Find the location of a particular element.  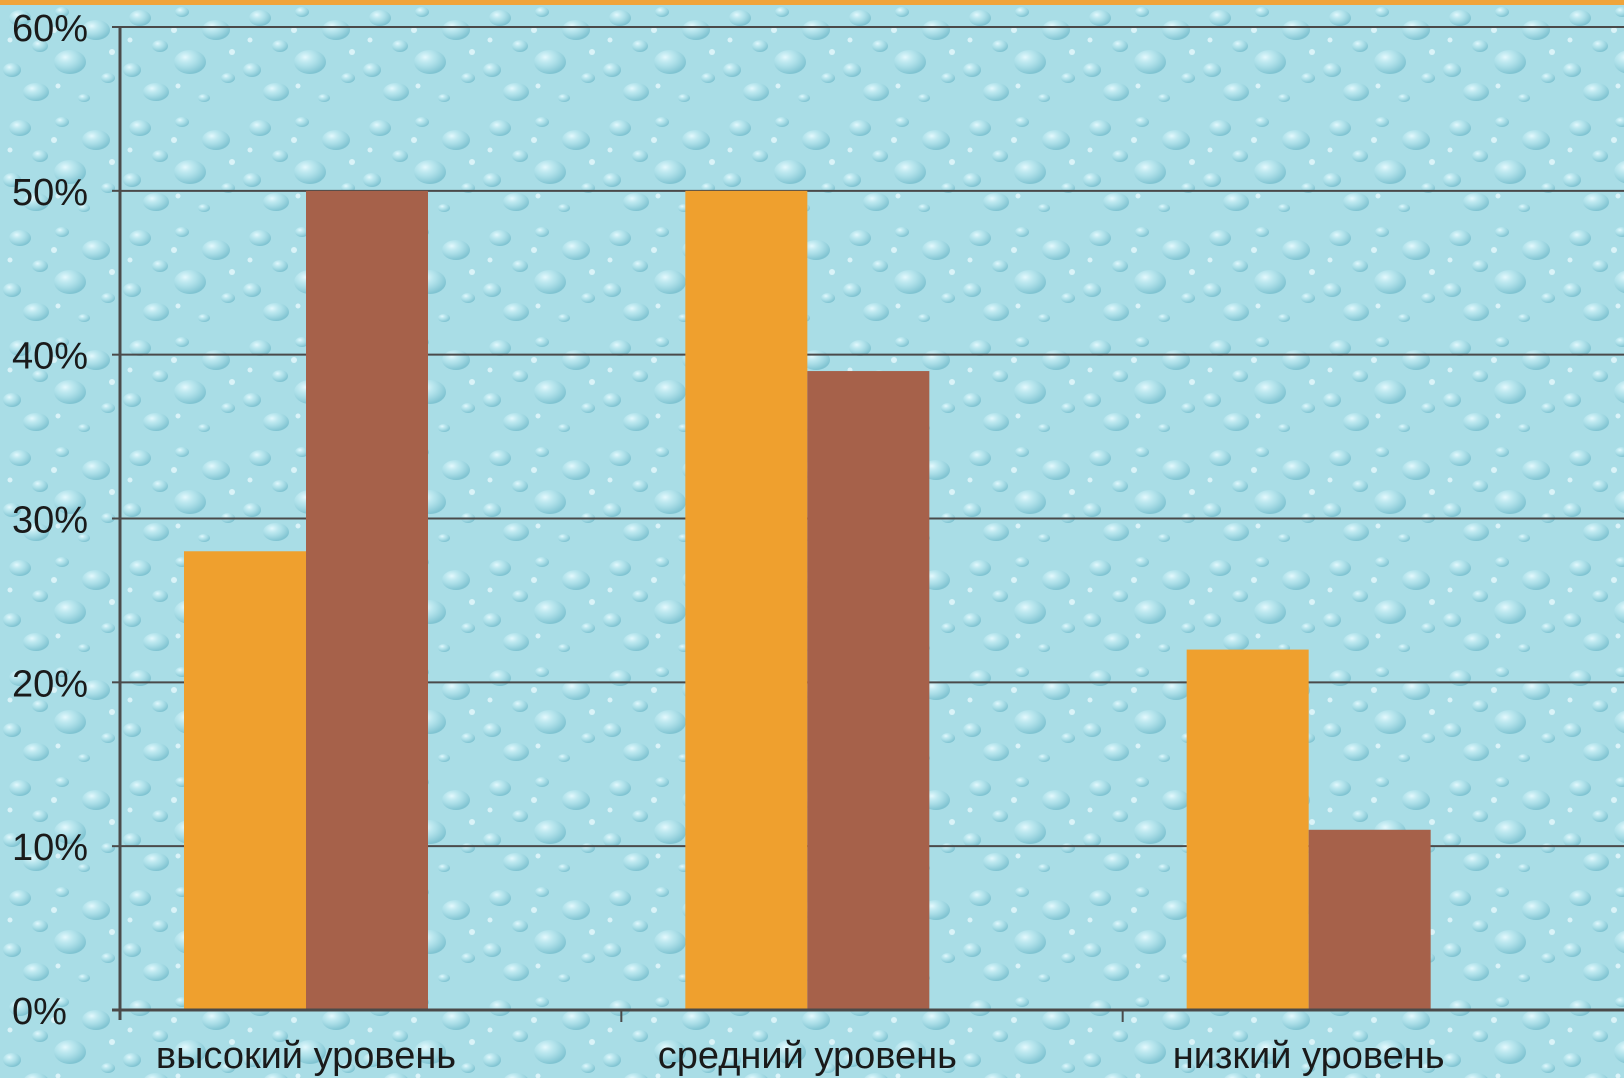

y-tick-label: 0% is located at coordinates (39, 1012).